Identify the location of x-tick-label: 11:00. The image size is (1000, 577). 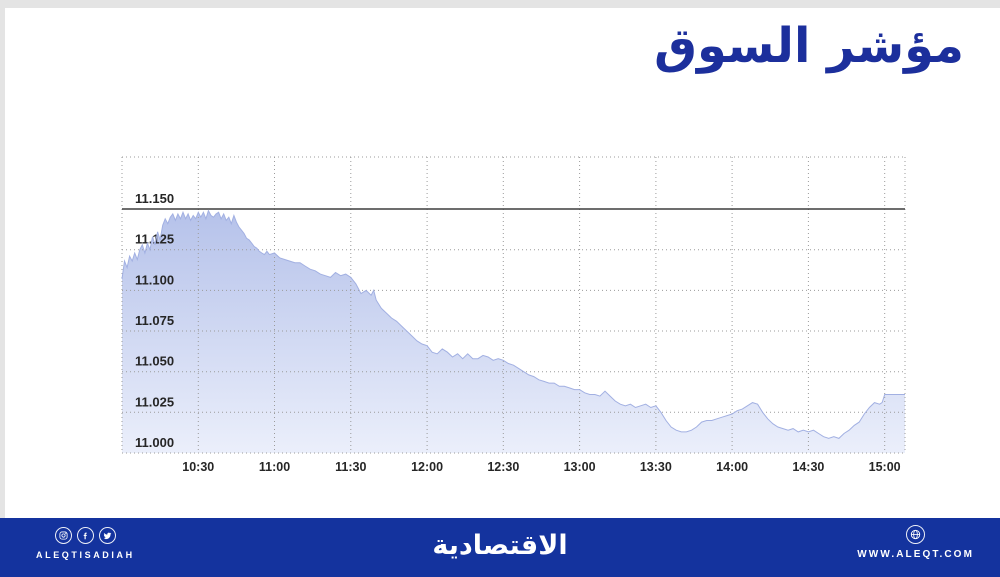
(274, 467).